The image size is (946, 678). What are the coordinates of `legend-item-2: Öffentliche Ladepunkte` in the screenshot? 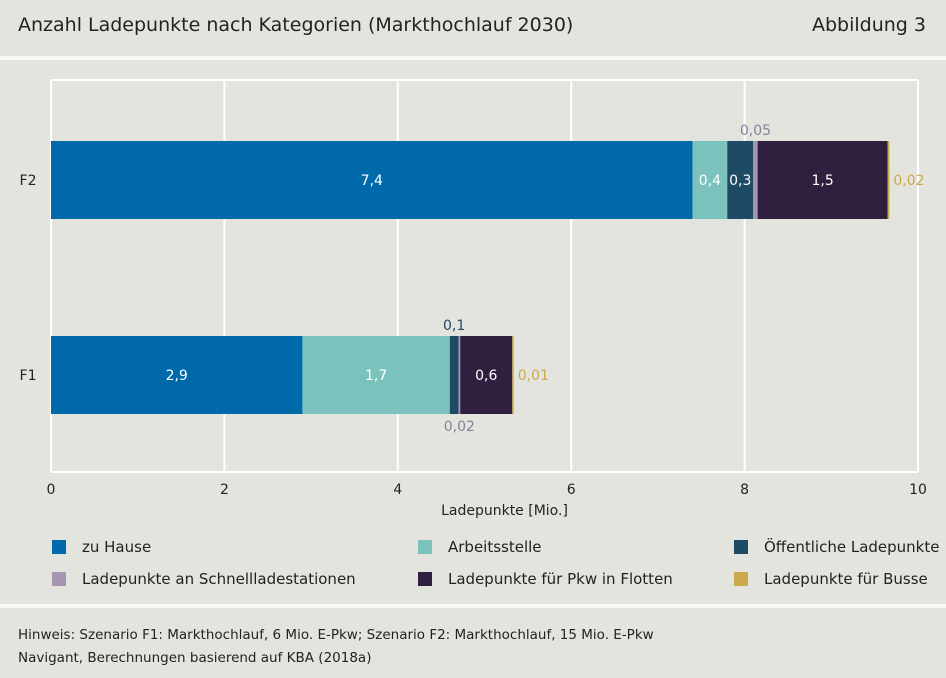 It's located at (836, 547).